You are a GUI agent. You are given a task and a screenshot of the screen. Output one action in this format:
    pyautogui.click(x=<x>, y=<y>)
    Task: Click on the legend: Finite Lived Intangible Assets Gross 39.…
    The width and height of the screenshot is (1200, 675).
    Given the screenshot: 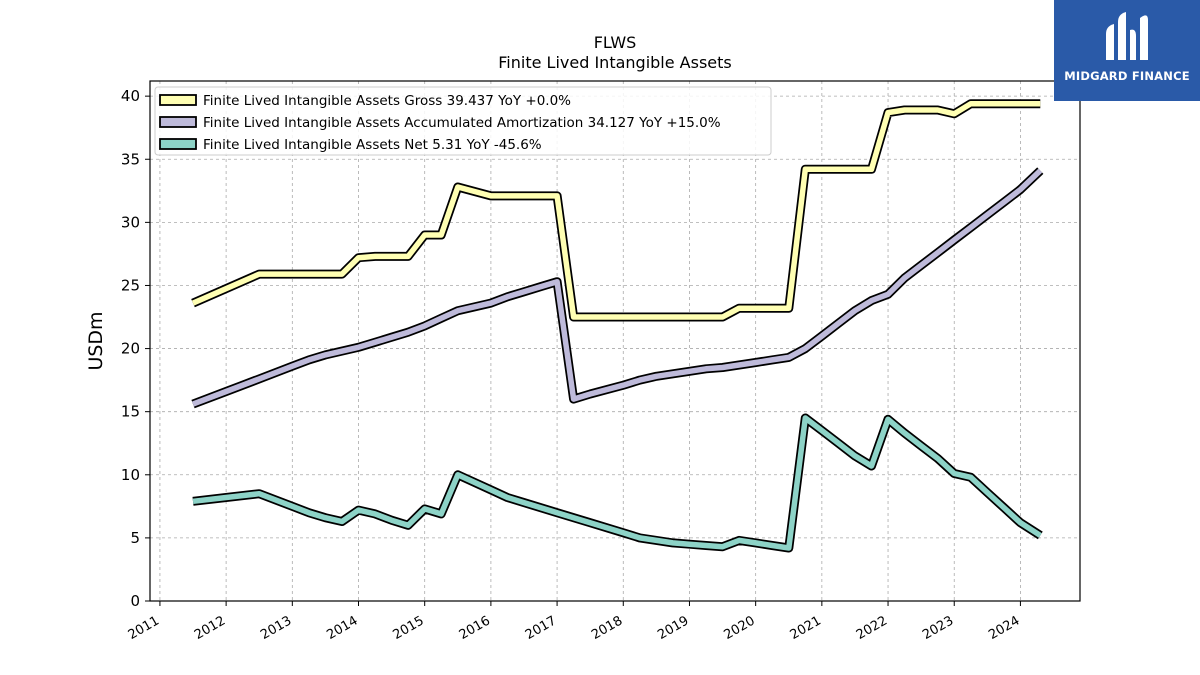 What is the action you would take?
    pyautogui.click(x=463, y=121)
    